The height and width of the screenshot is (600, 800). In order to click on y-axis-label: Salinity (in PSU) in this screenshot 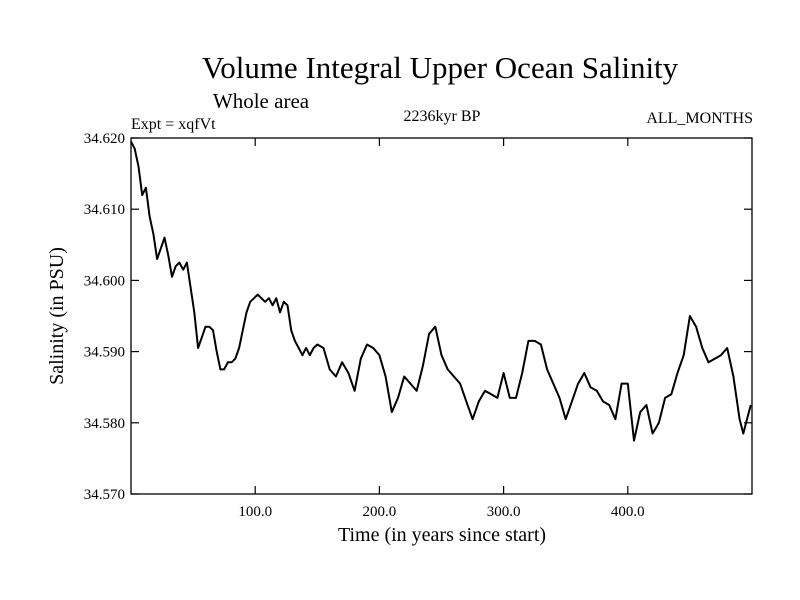, I will do `click(57, 316)`.